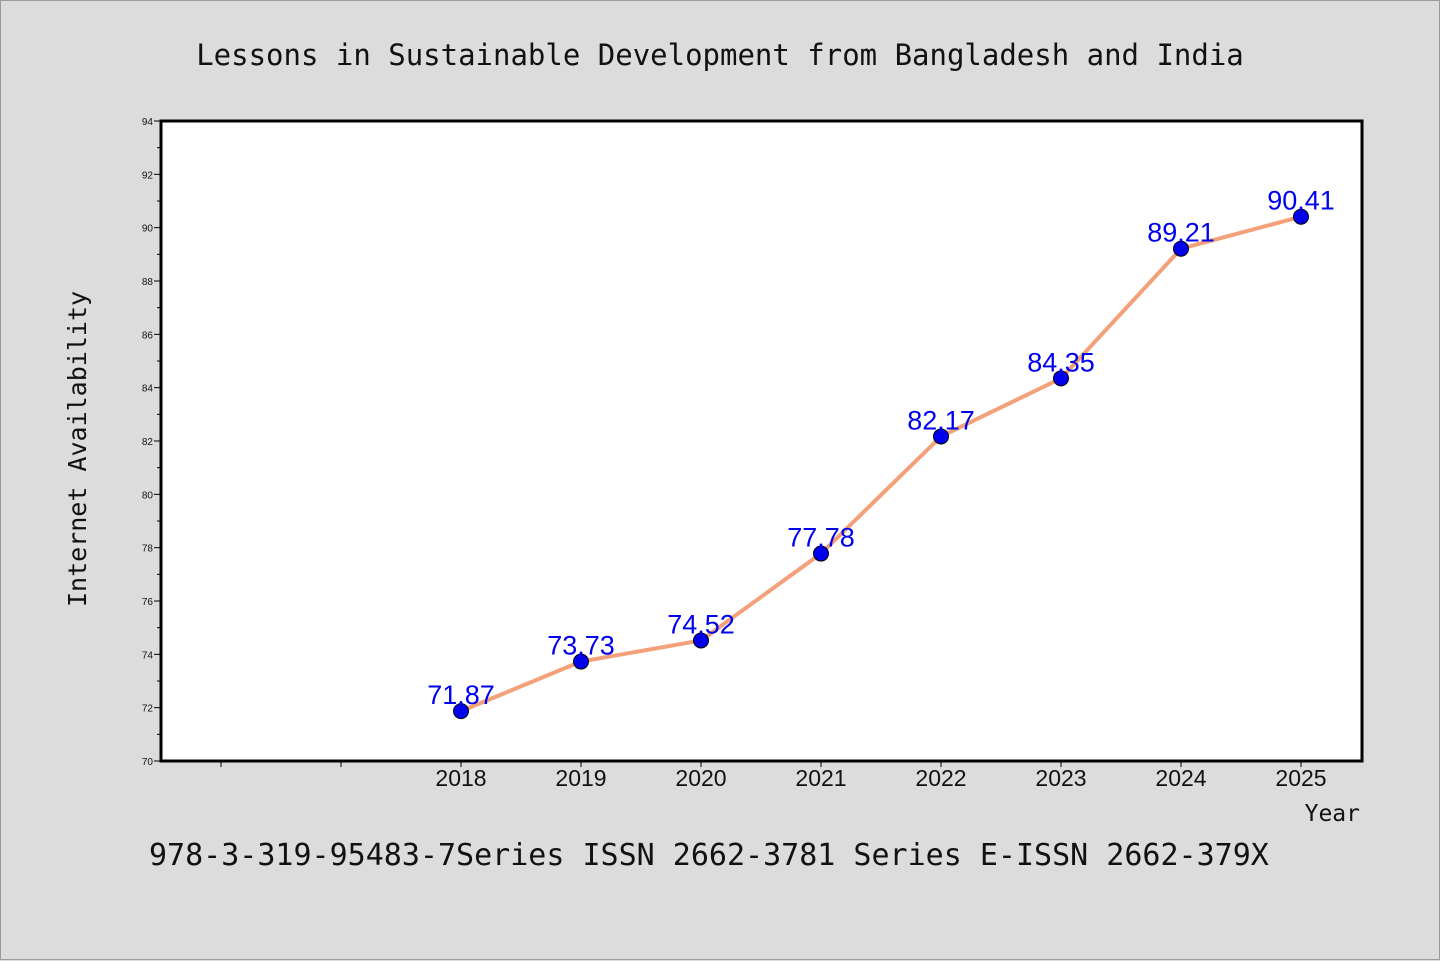 The image size is (1440, 961). What do you see at coordinates (1300, 778) in the screenshot?
I see `x-tick-label: 2025` at bounding box center [1300, 778].